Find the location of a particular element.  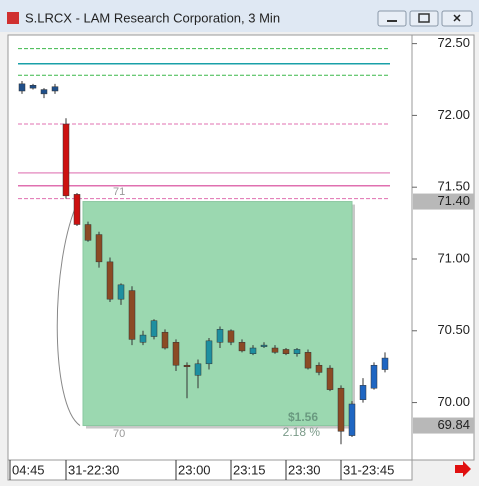

price-marker-label: 69.84 is located at coordinates (453, 424).